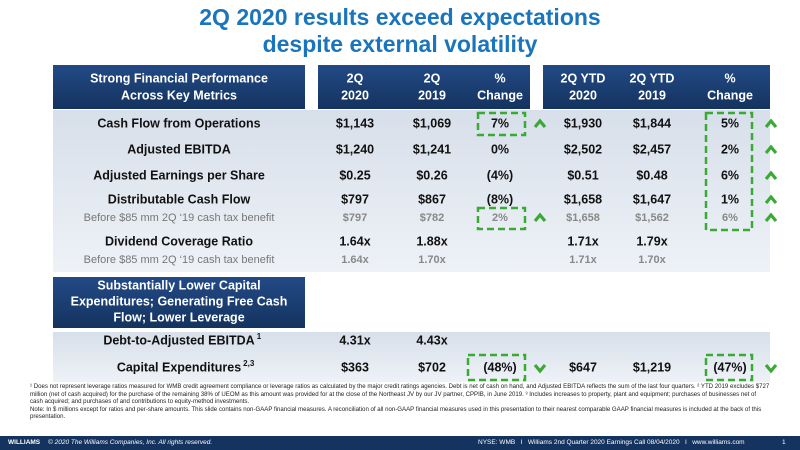  I want to click on cell: $0.51, so click(582, 175).